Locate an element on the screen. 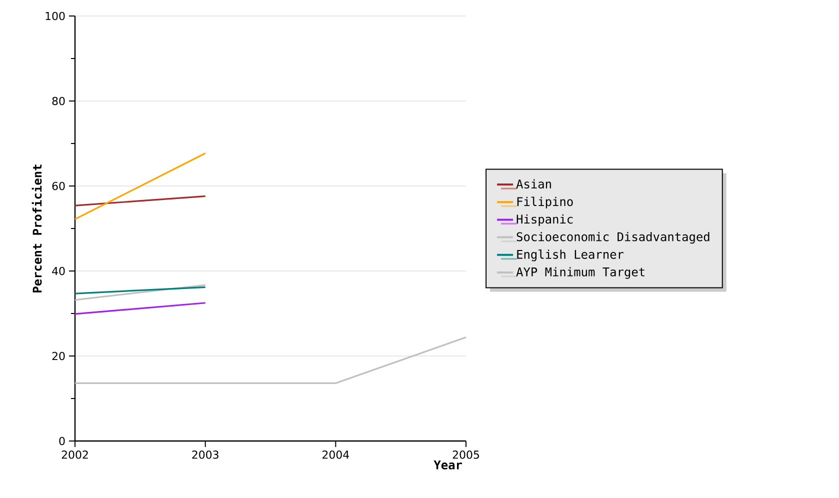 The height and width of the screenshot is (498, 839). legend-label: AYP Minimum Target is located at coordinates (580, 273).